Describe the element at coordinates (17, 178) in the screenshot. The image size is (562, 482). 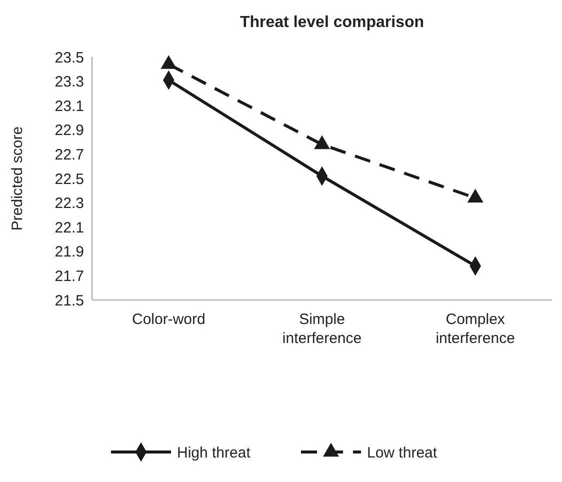
I see `y-axis-title: Predicted score` at that location.